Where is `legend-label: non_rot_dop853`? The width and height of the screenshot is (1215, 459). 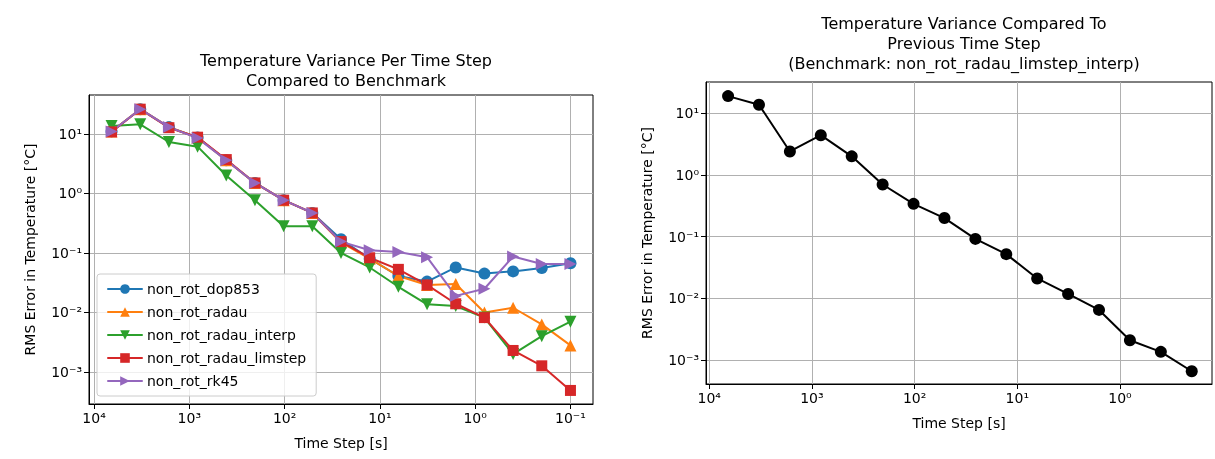 legend-label: non_rot_dop853 is located at coordinates (203, 289).